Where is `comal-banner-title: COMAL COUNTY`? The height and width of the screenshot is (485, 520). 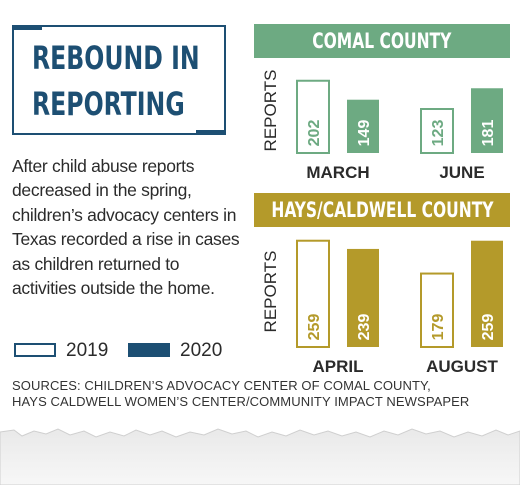
comal-banner-title: COMAL COUNTY is located at coordinates (382, 41).